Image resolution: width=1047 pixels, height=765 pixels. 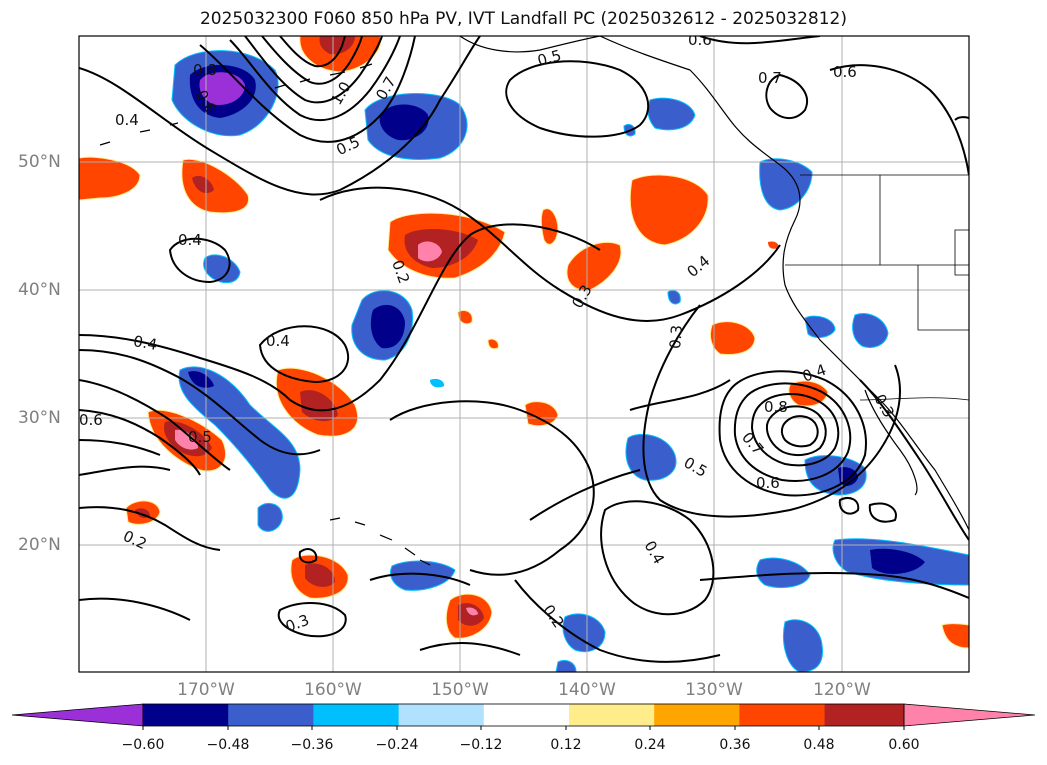 I want to click on colorbar-tick-label: −0.60, so click(x=143, y=745).